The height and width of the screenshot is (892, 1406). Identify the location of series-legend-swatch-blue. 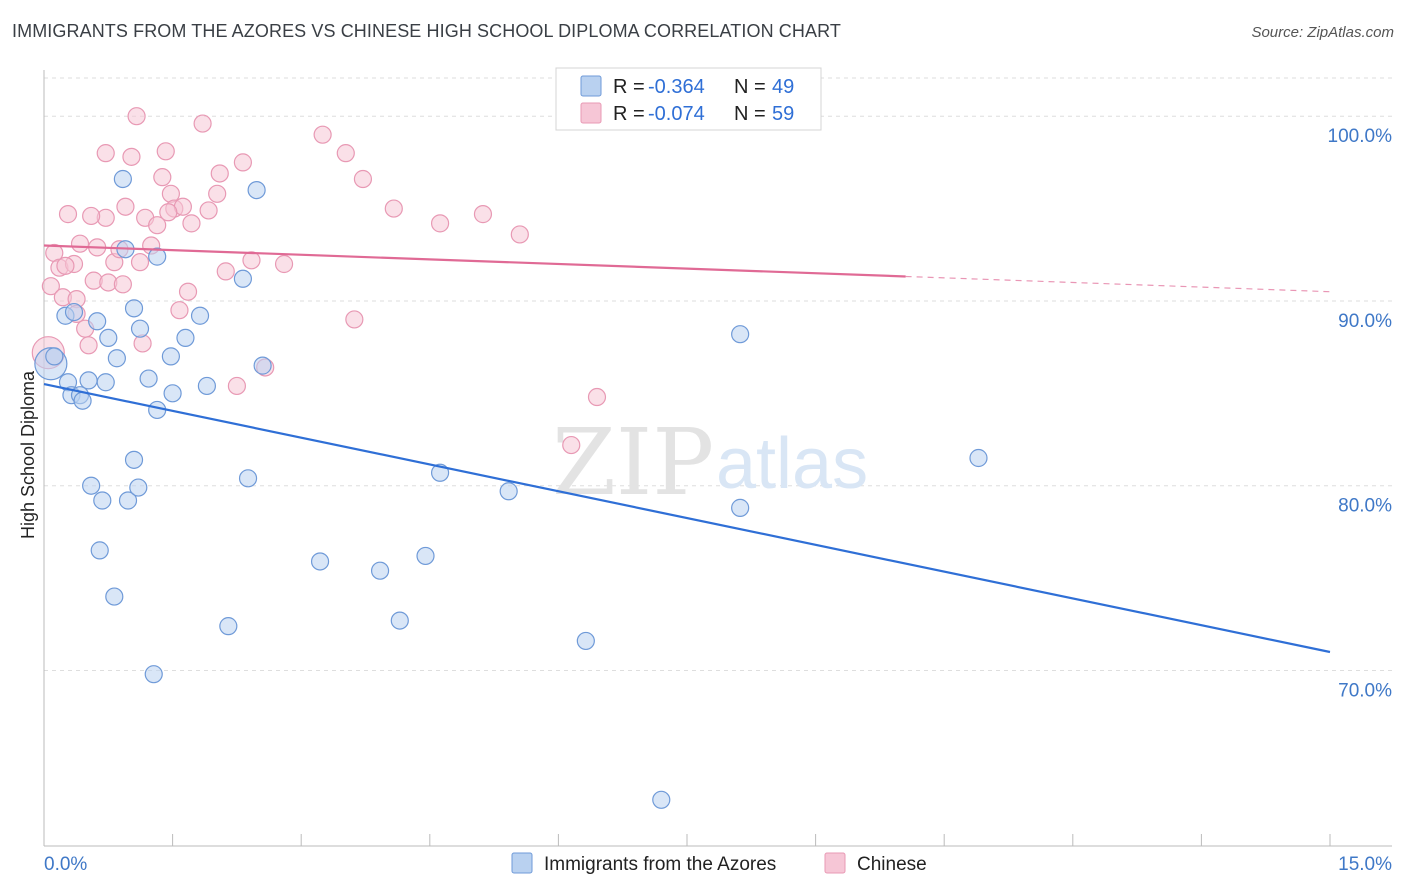
(522, 863).